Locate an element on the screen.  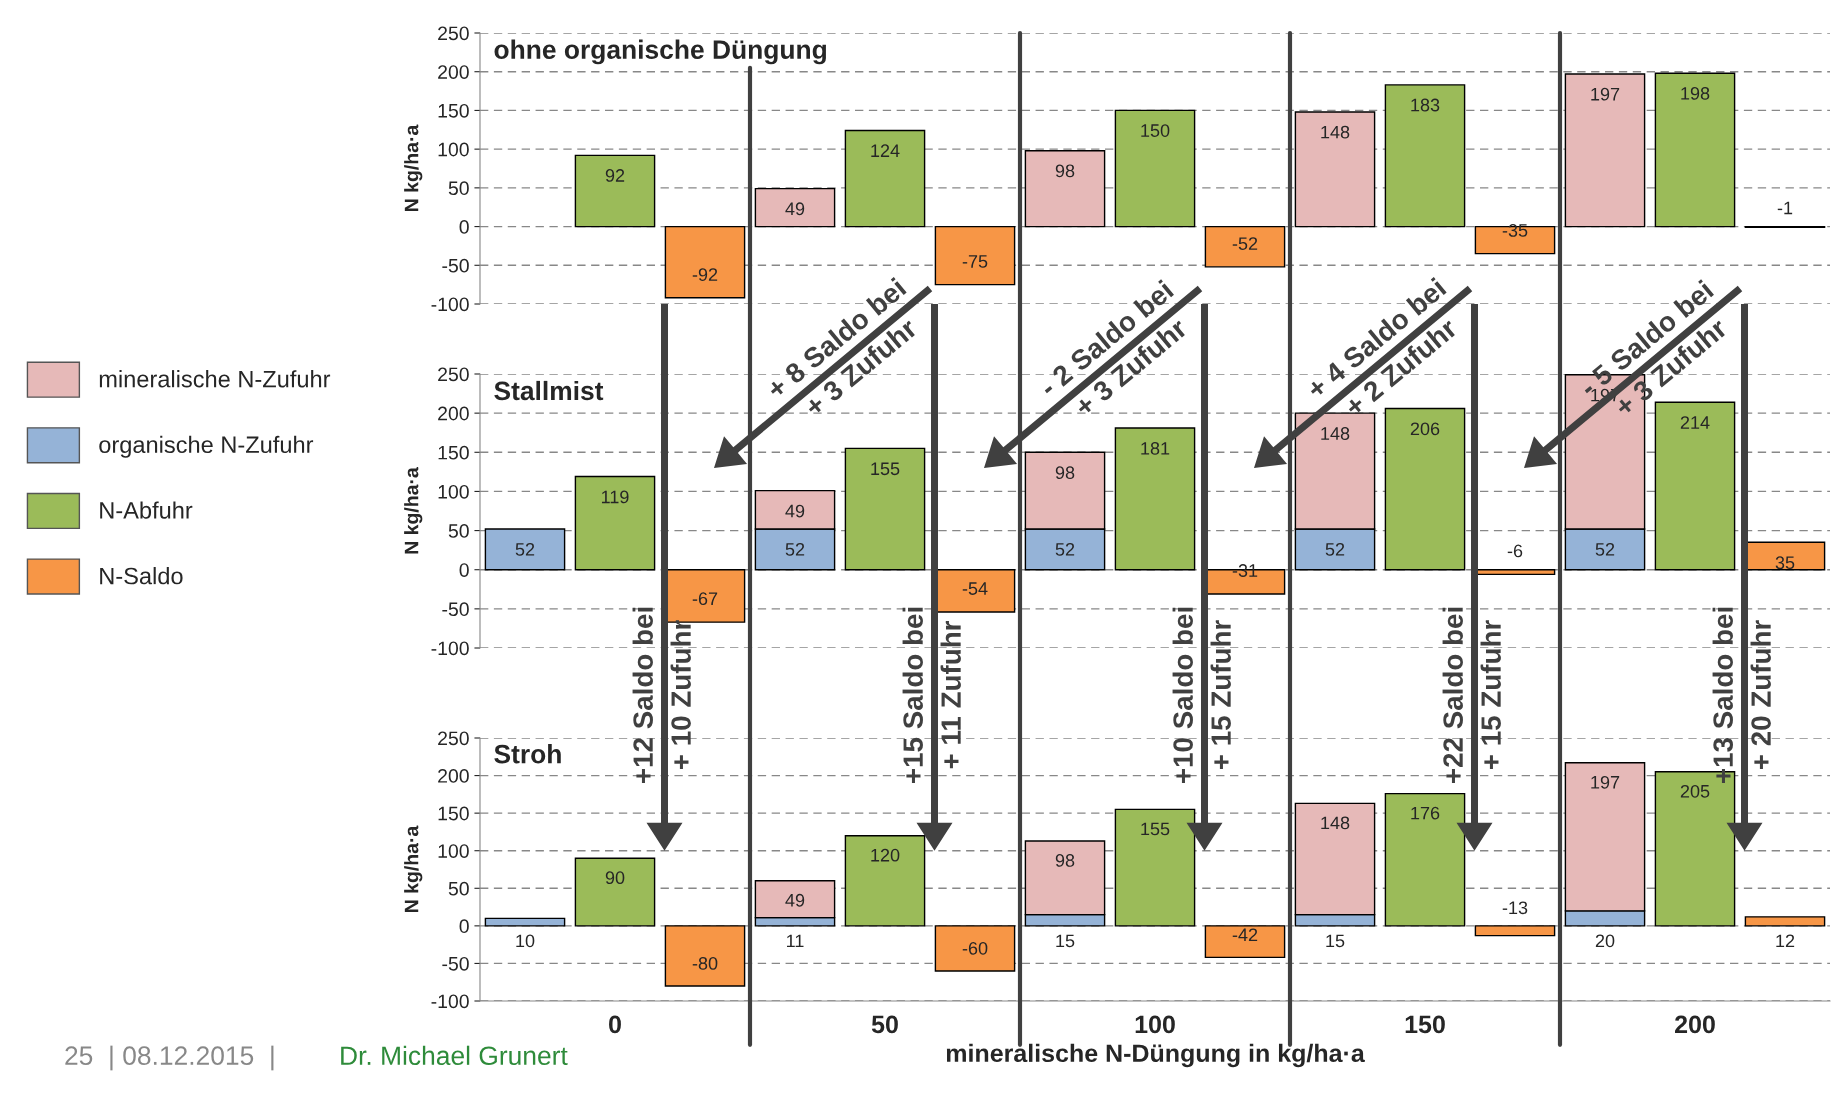
data-label: 12 is located at coordinates (1785, 941).